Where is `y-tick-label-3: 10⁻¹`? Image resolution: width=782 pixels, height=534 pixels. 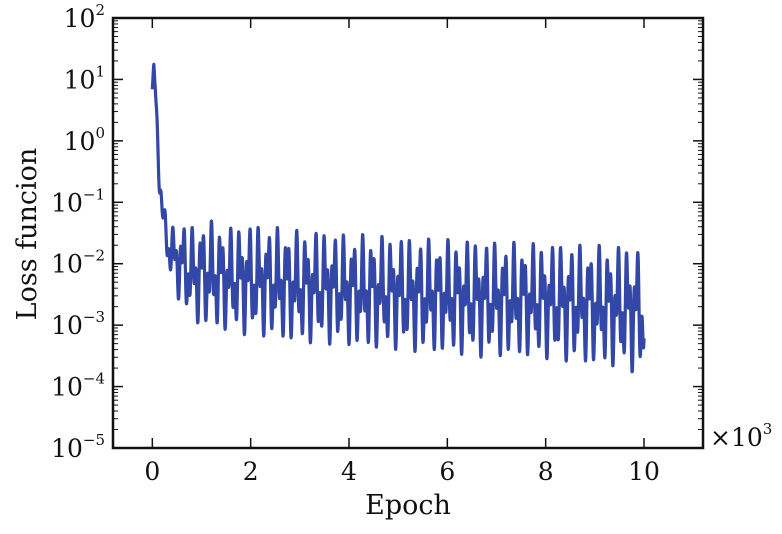
y-tick-label-3: 10⁻¹ is located at coordinates (78, 201).